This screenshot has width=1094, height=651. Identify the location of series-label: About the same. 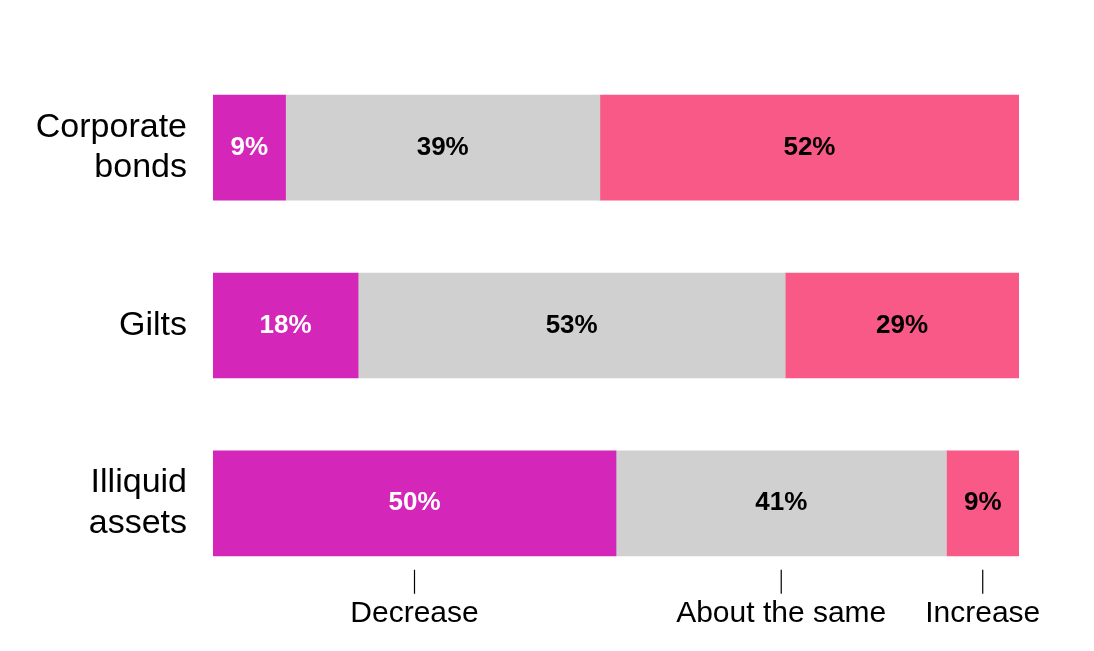
(781, 612).